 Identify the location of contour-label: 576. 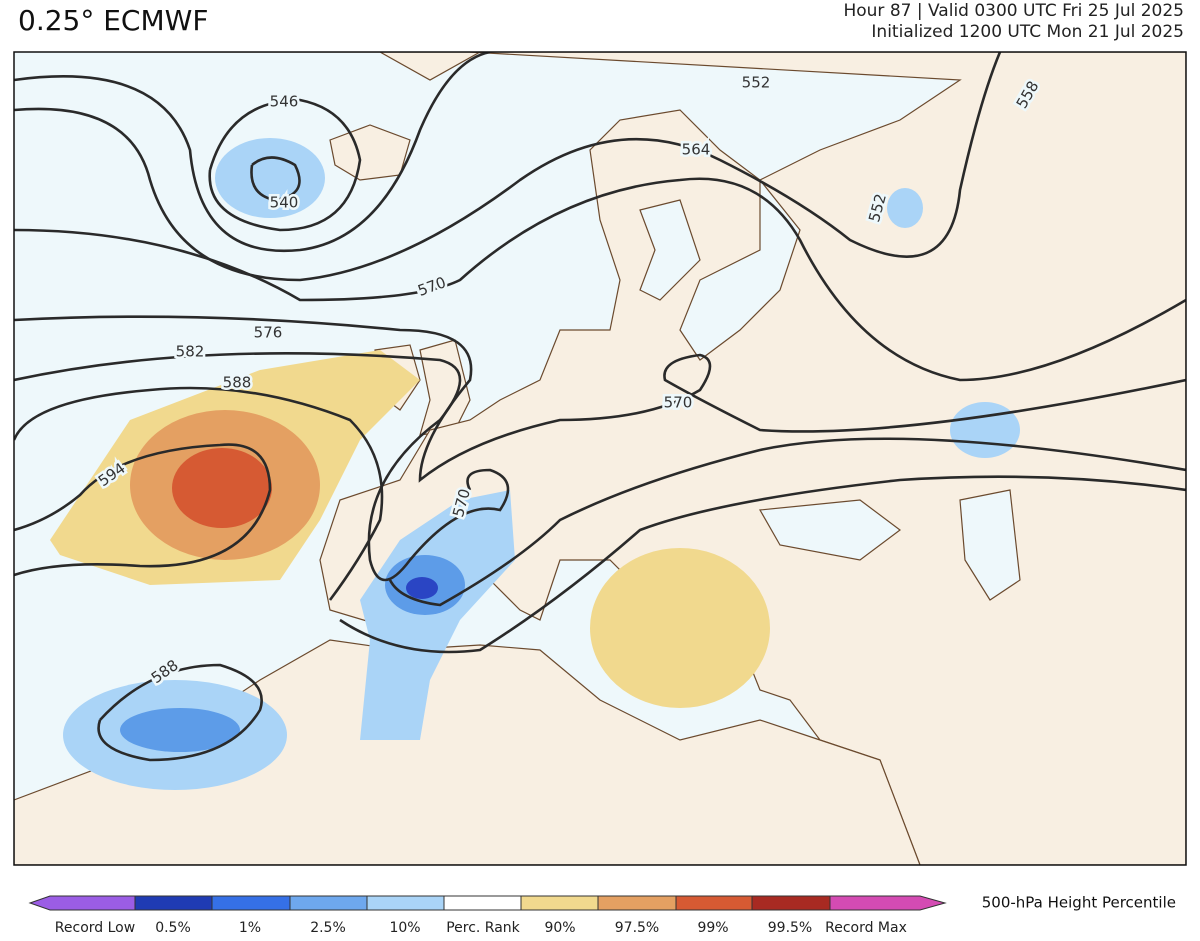
(268, 333).